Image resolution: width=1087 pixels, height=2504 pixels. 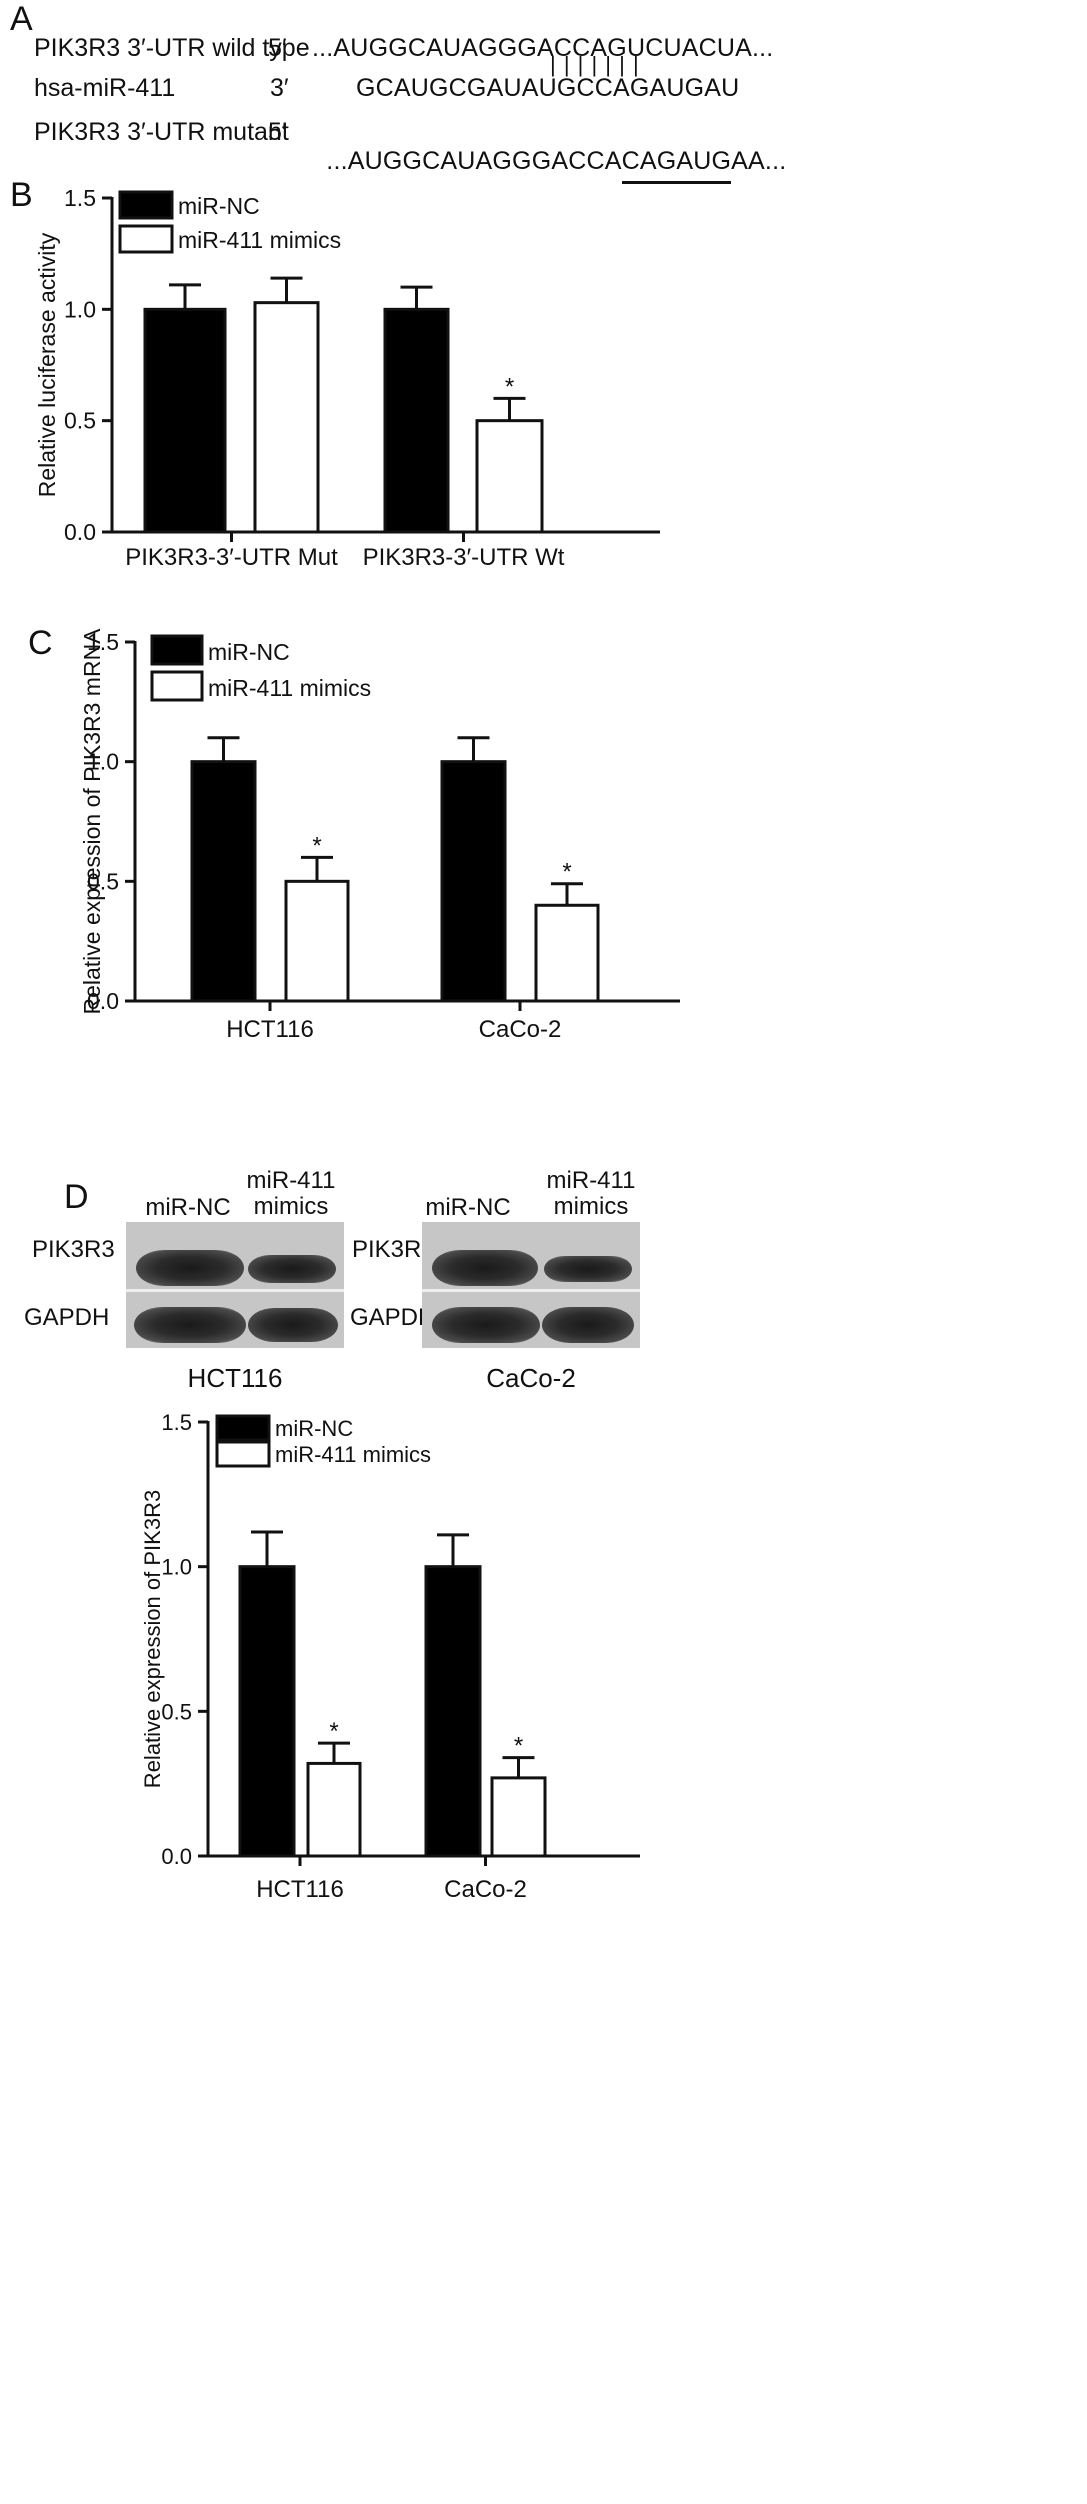 What do you see at coordinates (474, 161) in the screenshot?
I see `mutant-seq-prefix: ...AUGGCAUAGGGACCA` at bounding box center [474, 161].